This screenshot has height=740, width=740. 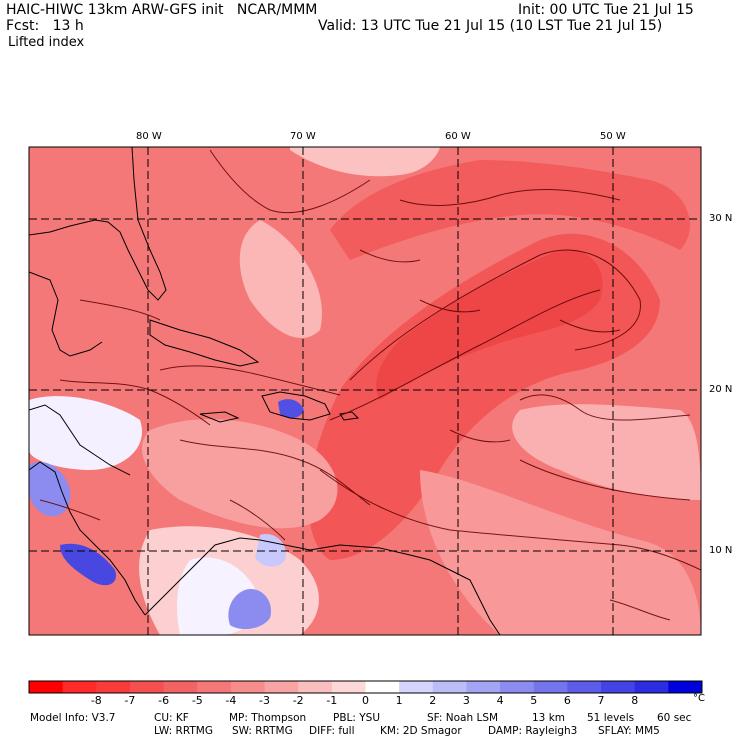 What do you see at coordinates (270, 550) in the screenshot?
I see `pale-blue-venezuela` at bounding box center [270, 550].